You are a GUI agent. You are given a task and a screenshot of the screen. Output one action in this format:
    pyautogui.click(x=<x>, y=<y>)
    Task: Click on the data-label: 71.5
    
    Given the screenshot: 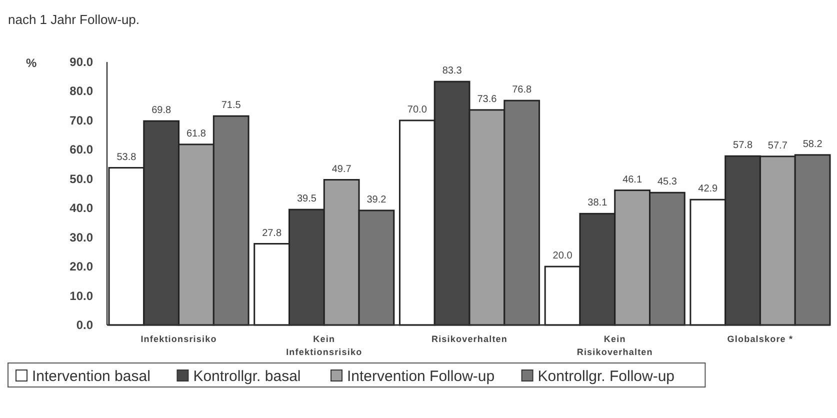 What is the action you would take?
    pyautogui.click(x=231, y=106)
    